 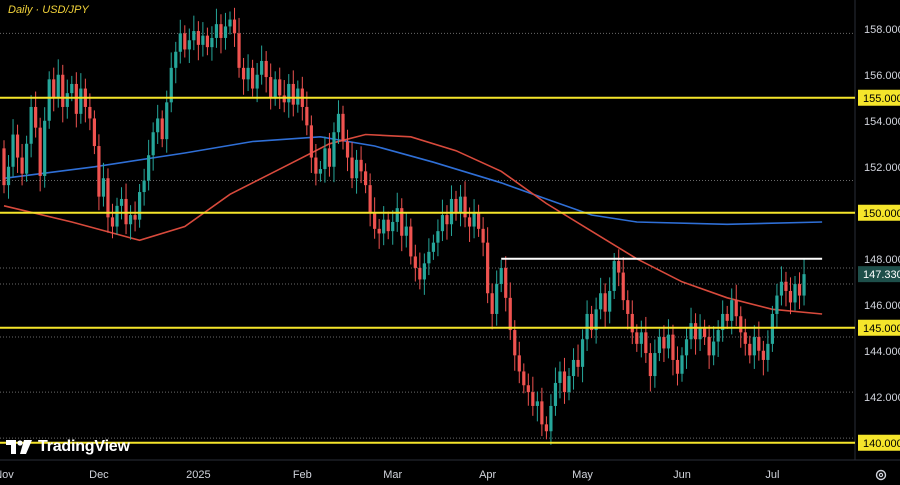 What do you see at coordinates (7, 475) in the screenshot?
I see `x-tick-label: Nov` at bounding box center [7, 475].